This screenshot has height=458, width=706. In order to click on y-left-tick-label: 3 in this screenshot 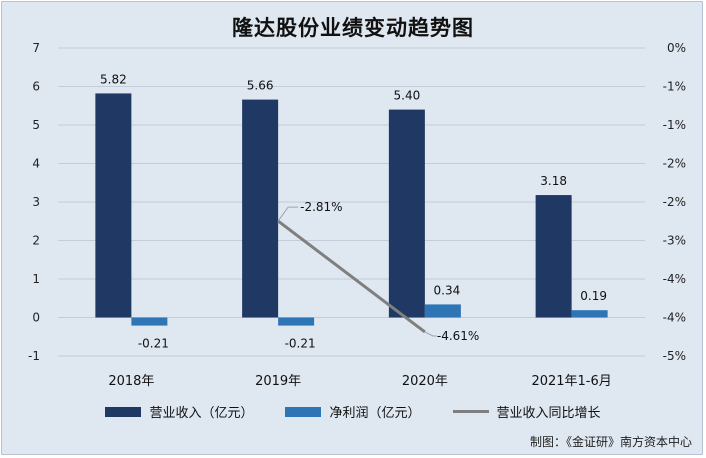, I will do `click(36, 202)`.